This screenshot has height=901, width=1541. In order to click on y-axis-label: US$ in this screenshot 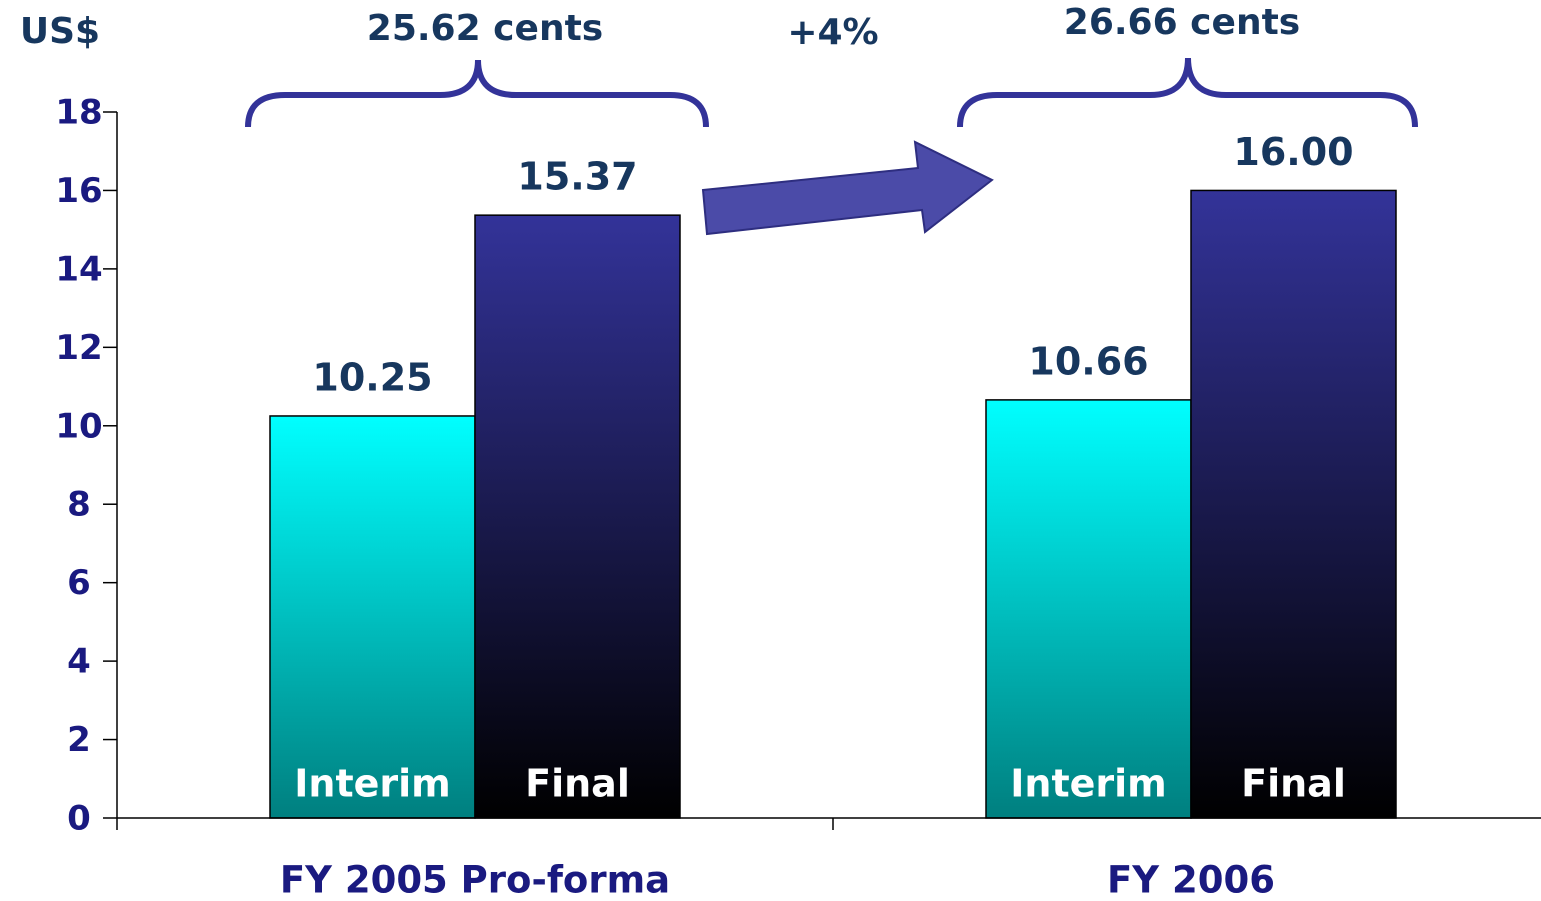, I will do `click(60, 31)`.